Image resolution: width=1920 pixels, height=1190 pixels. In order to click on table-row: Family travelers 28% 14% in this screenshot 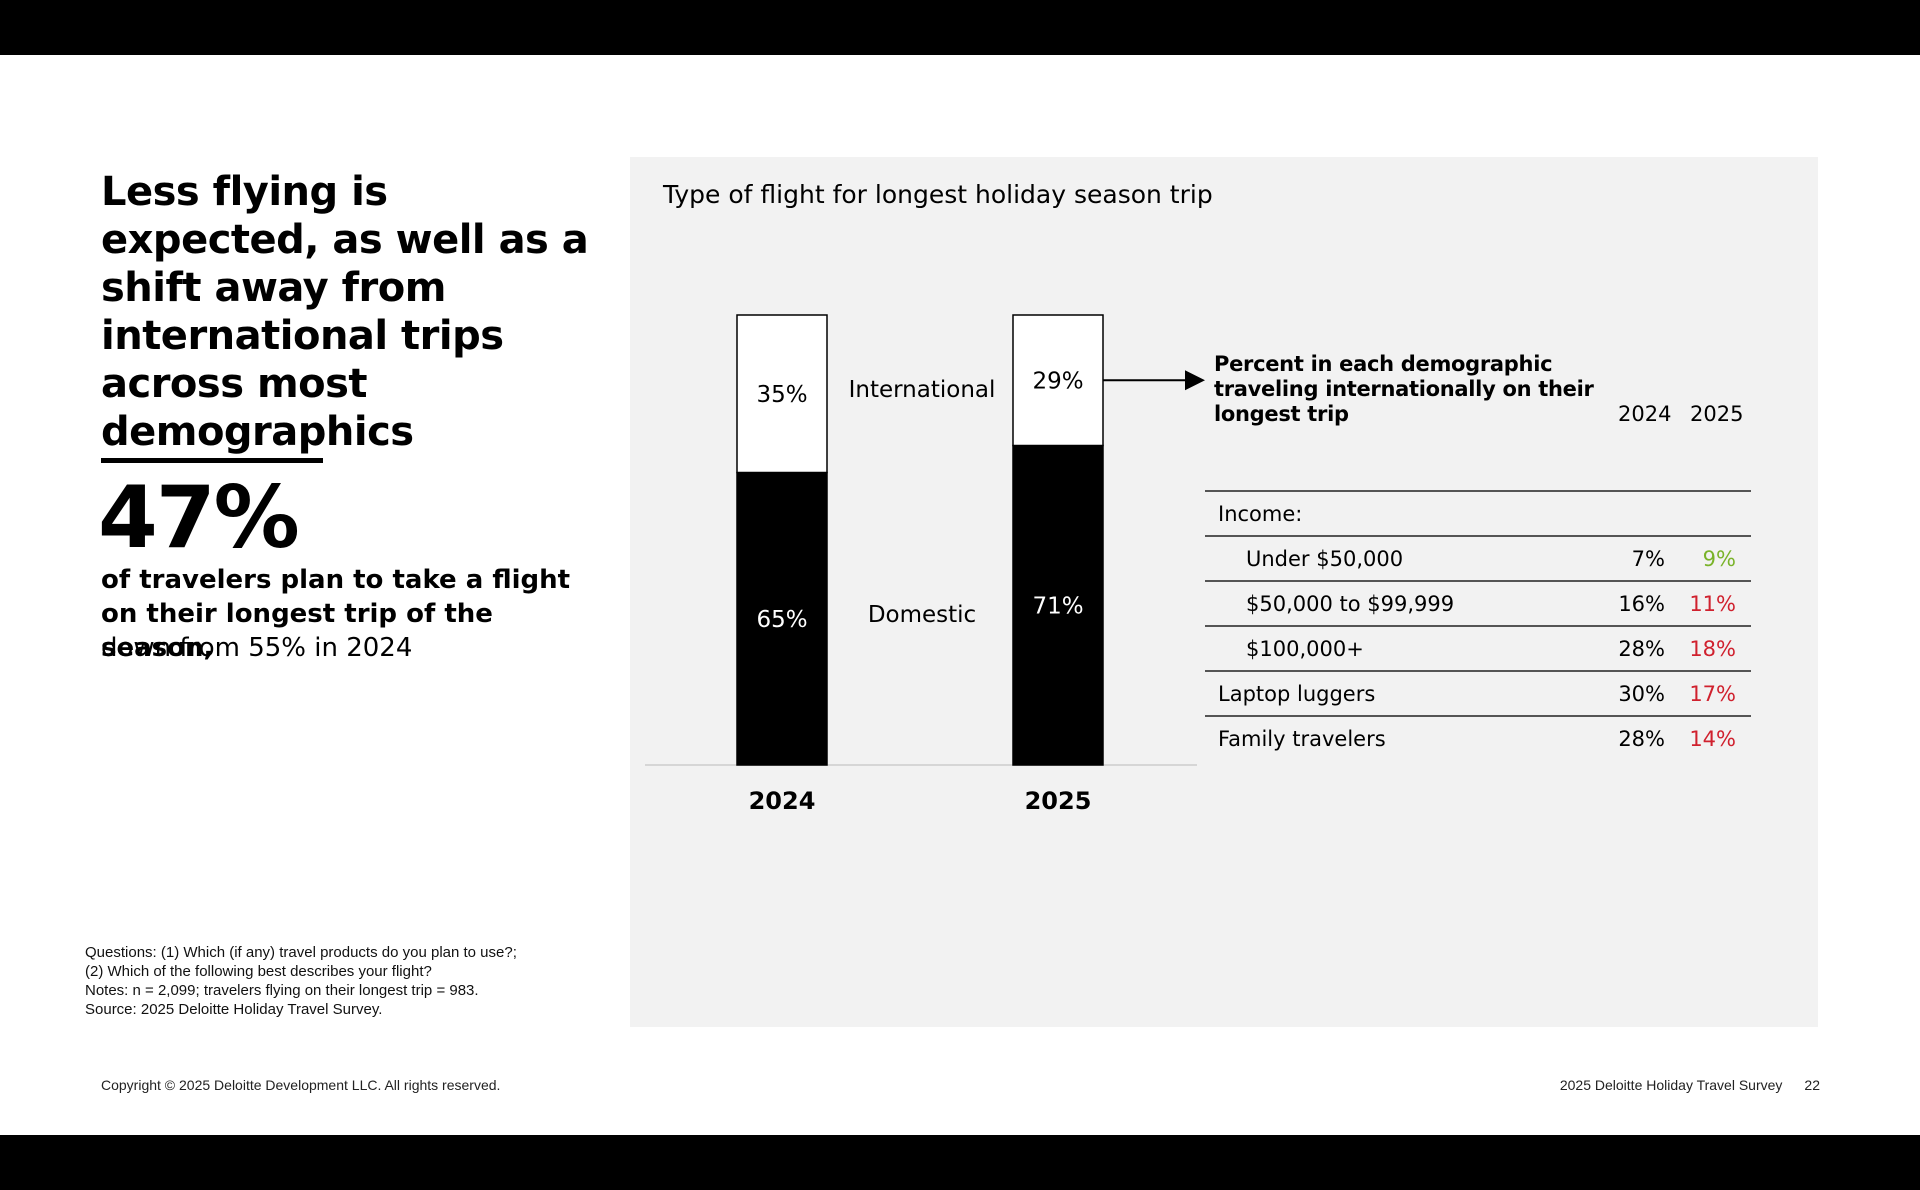, I will do `click(1478, 738)`.